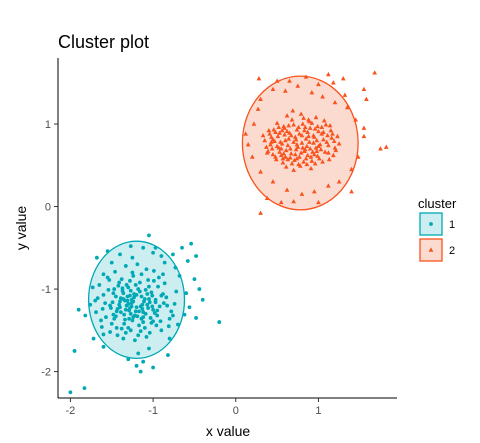  What do you see at coordinates (48, 208) in the screenshot?
I see `y-tick-label: 0` at bounding box center [48, 208].